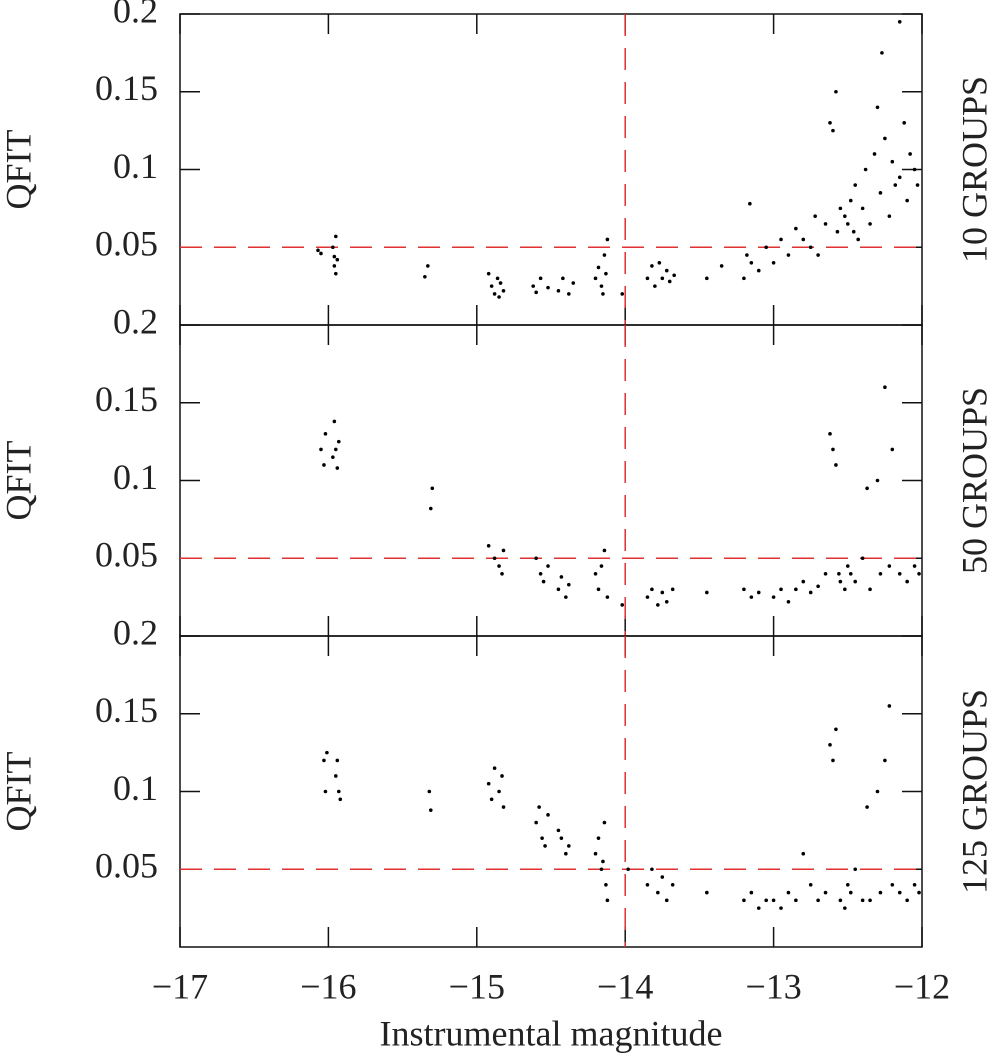 Image resolution: width=1000 pixels, height=1061 pixels. Describe the element at coordinates (328, 986) in the screenshot. I see `x-tick-label: −16` at that location.